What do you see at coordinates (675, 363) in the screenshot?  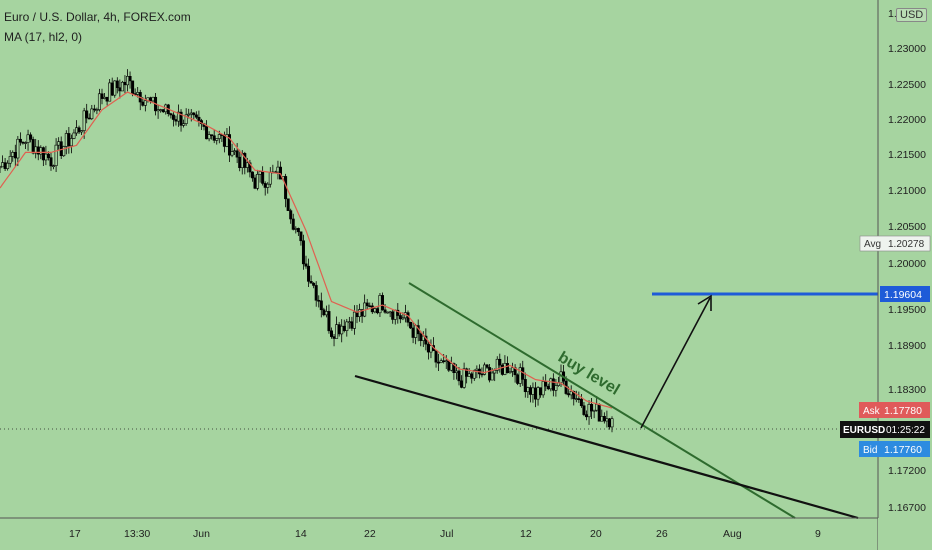 I see `up-arrow-icon` at bounding box center [675, 363].